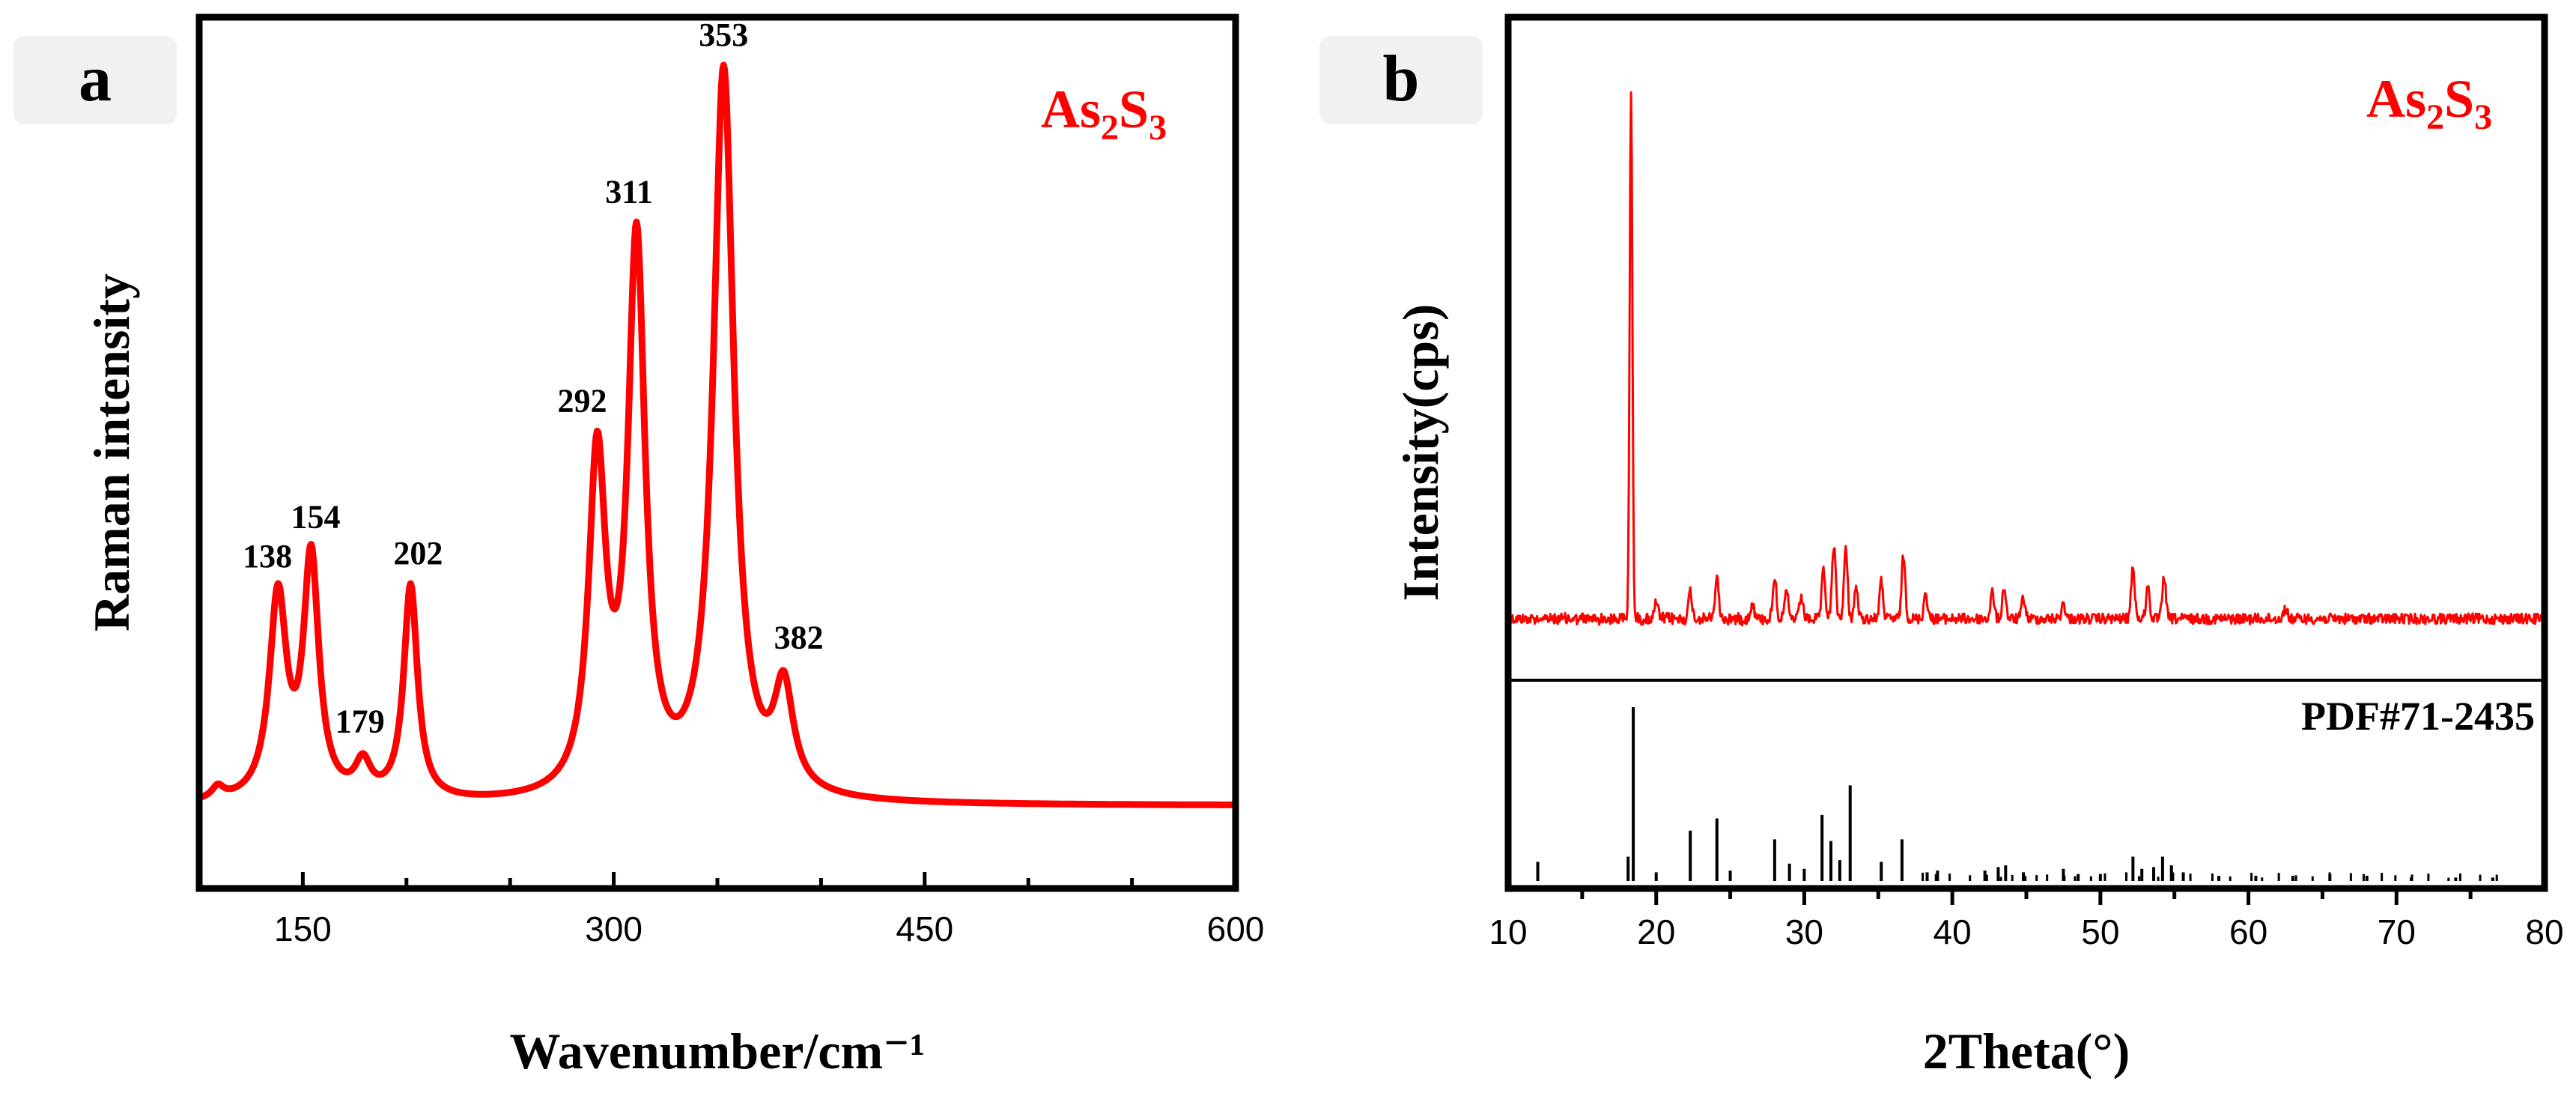  What do you see at coordinates (267, 556) in the screenshot?
I see `peak-label-138: 138` at bounding box center [267, 556].